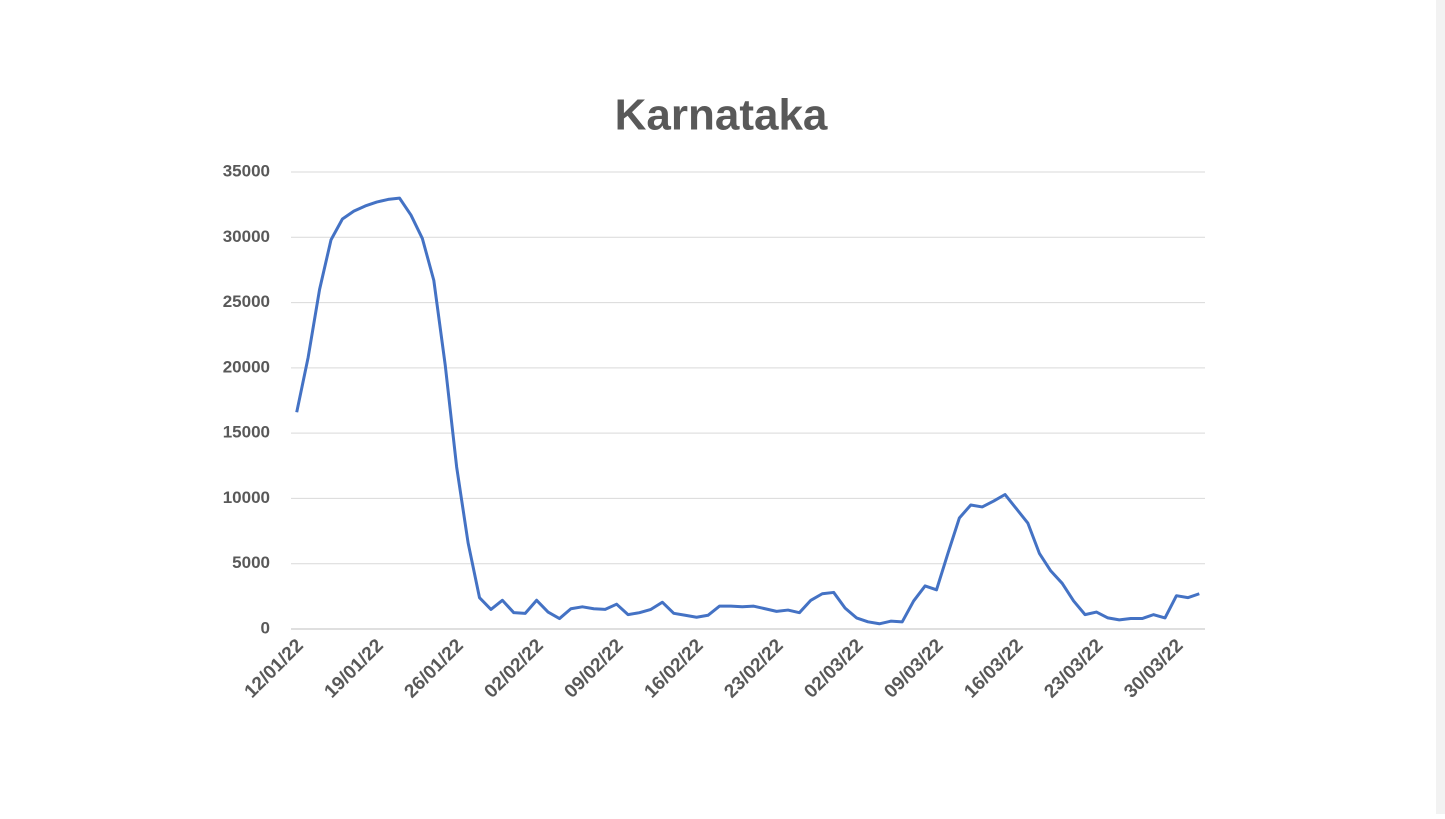 This screenshot has width=1445, height=819. Describe the element at coordinates (1153, 668) in the screenshot. I see `x-tick-label: 30/03/22` at that location.